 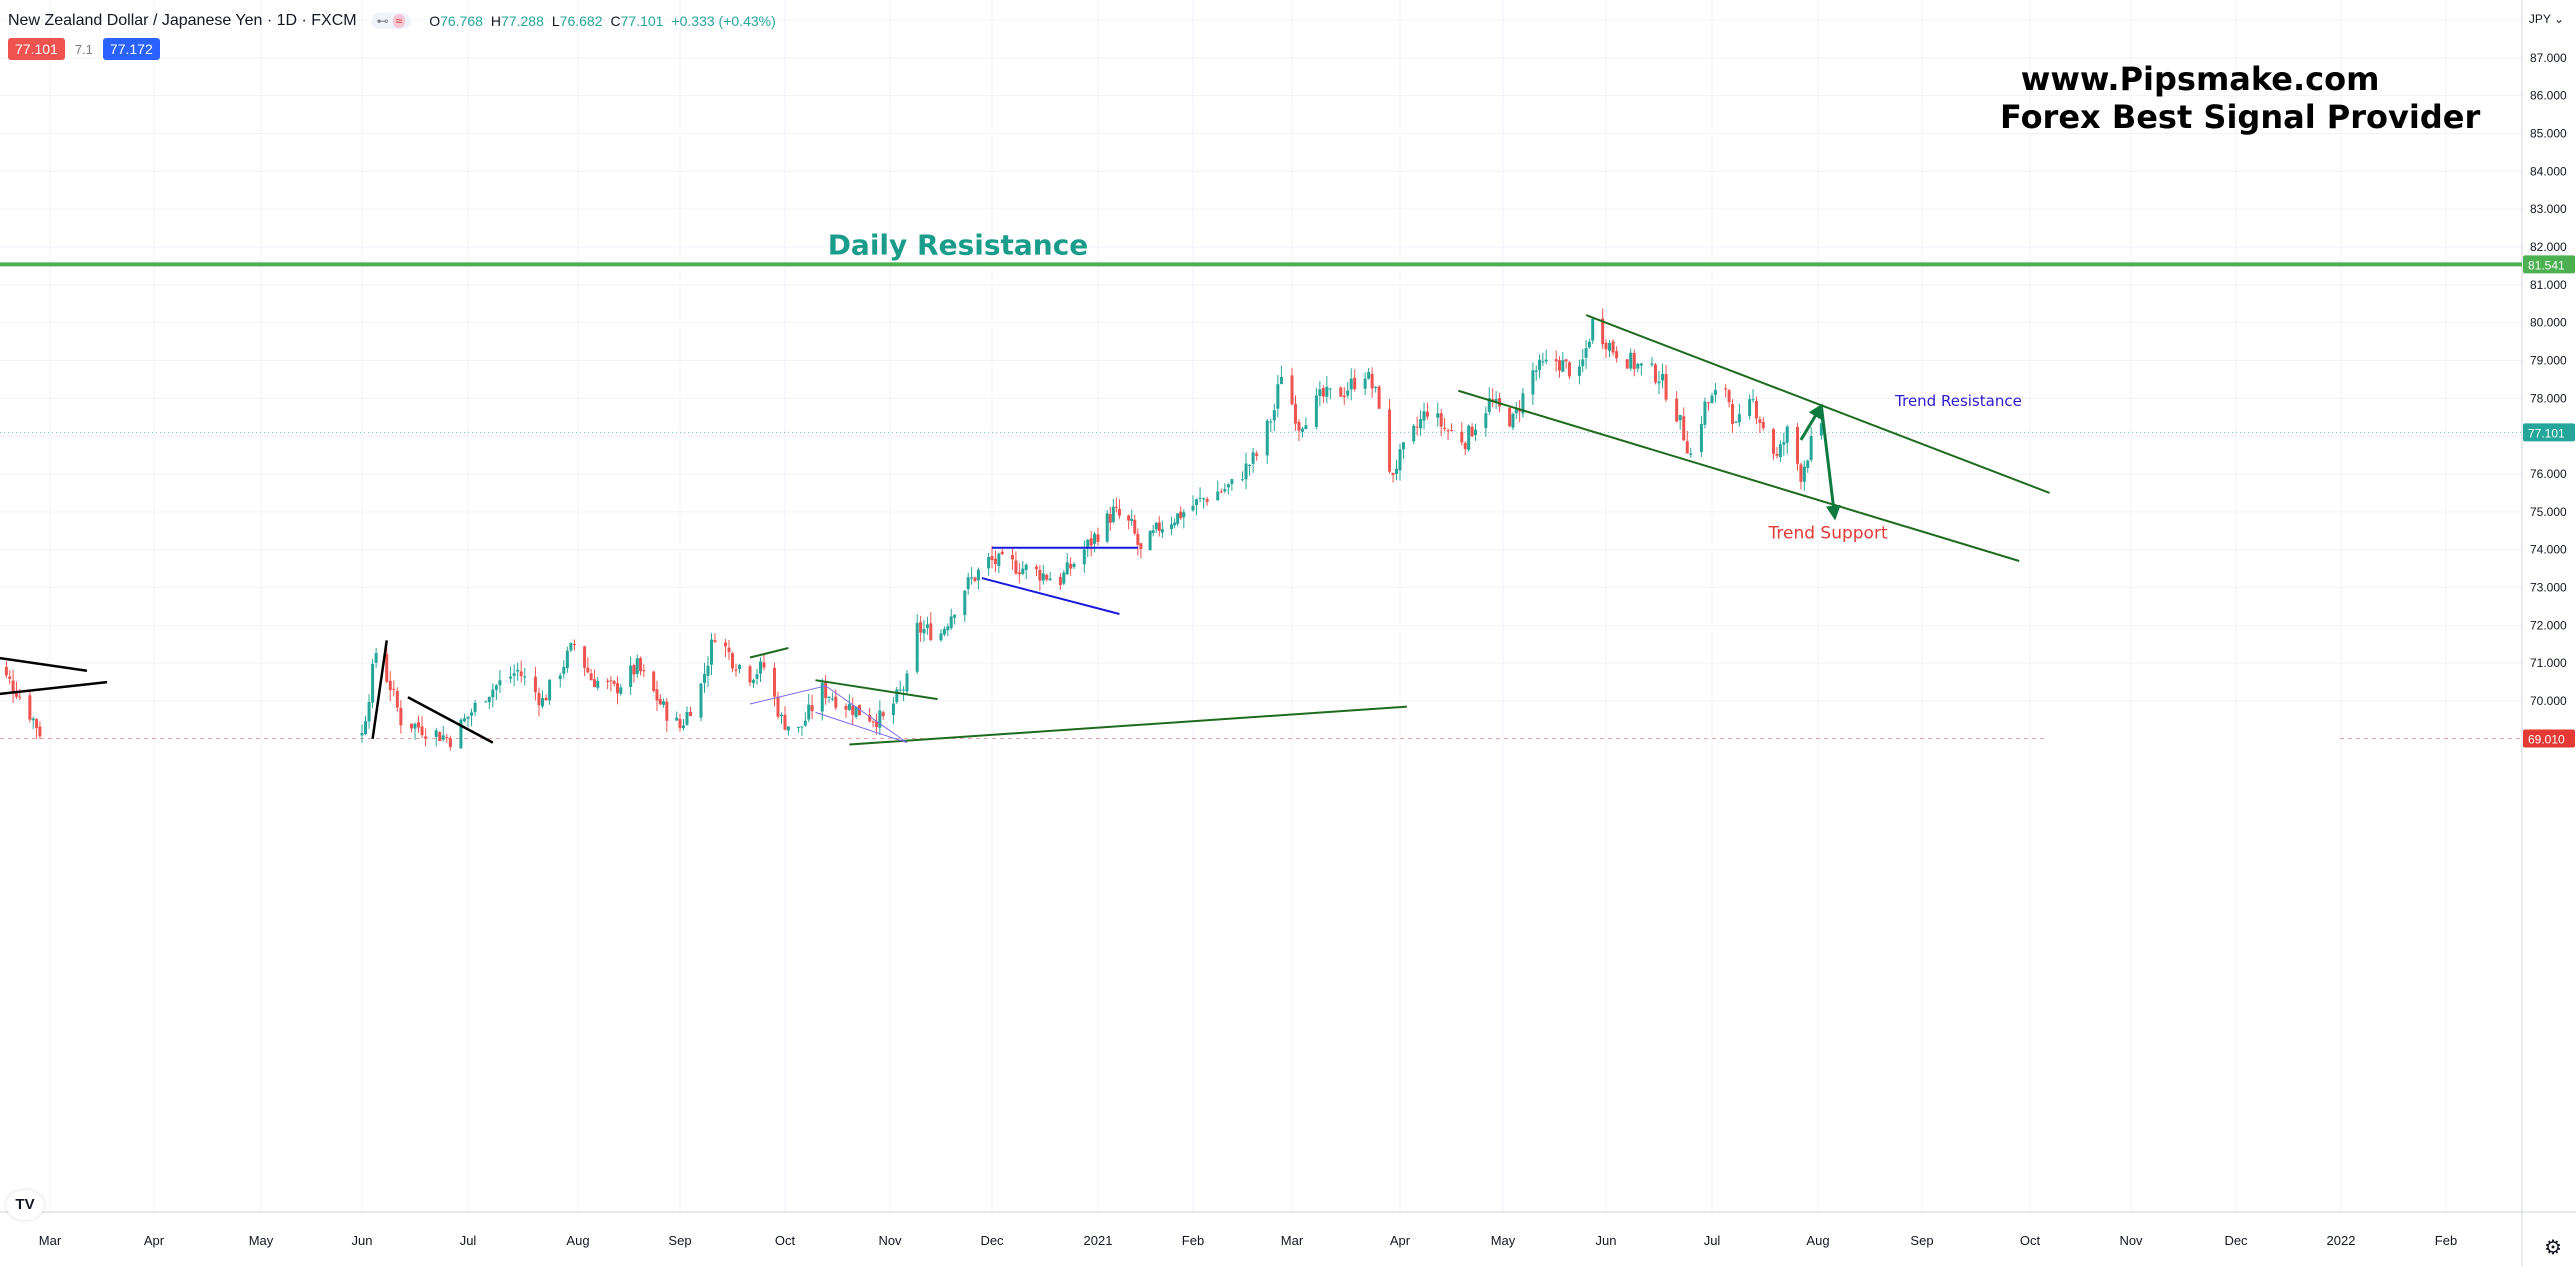 I want to click on long-green-trendline, so click(x=1128, y=725).